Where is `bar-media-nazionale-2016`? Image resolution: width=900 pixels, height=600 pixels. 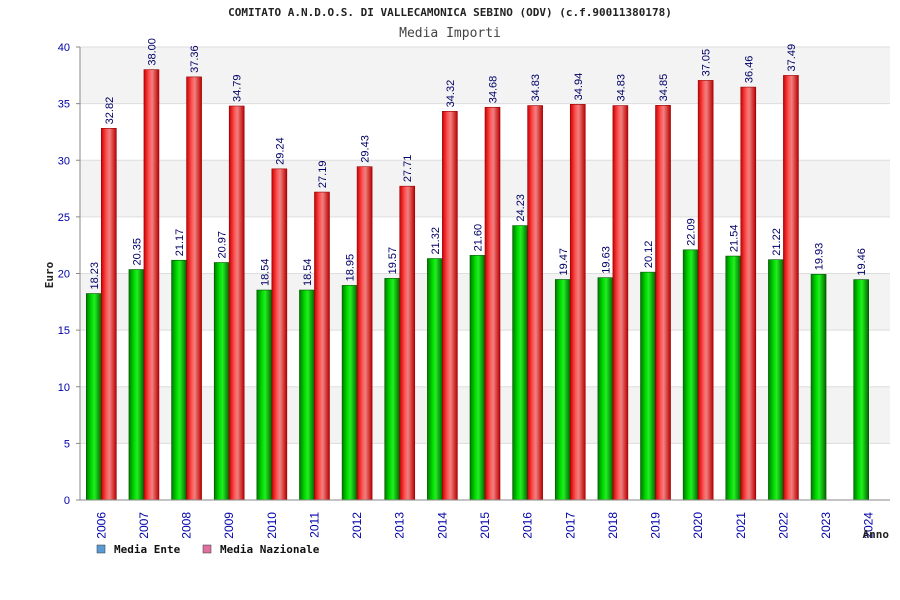
bar-media-nazionale-2016 is located at coordinates (535, 303).